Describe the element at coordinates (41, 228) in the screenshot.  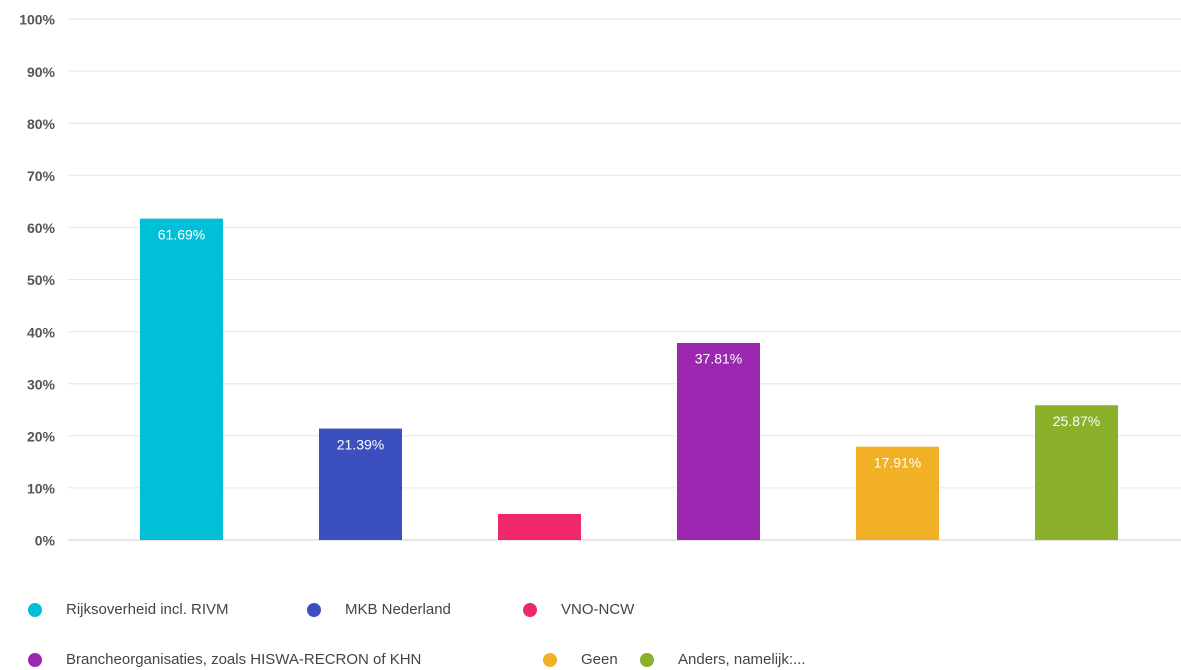
I see `y-tick-label: 60%` at that location.